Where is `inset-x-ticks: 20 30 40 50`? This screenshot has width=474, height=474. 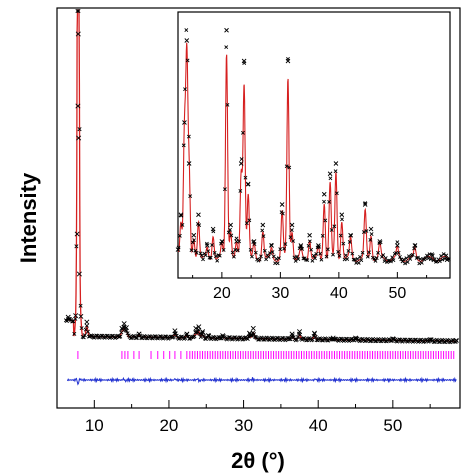 inset-x-ticks: 20 30 40 50 is located at coordinates (310, 287).